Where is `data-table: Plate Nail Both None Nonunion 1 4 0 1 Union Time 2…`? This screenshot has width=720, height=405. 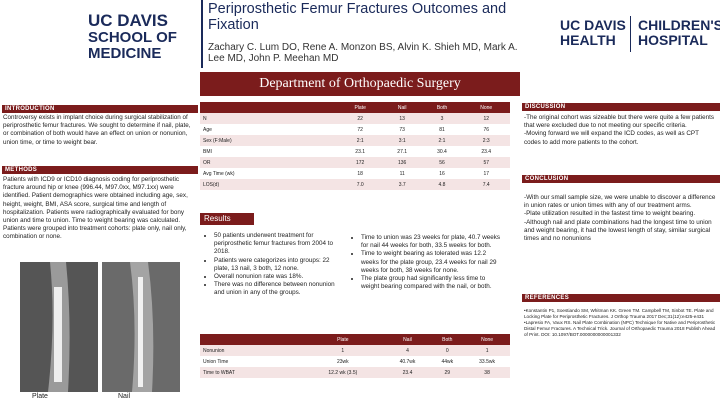 data-table: Plate Nail Both None Nonunion 1 4 0 1 Union Time 2… is located at coordinates (355, 356).